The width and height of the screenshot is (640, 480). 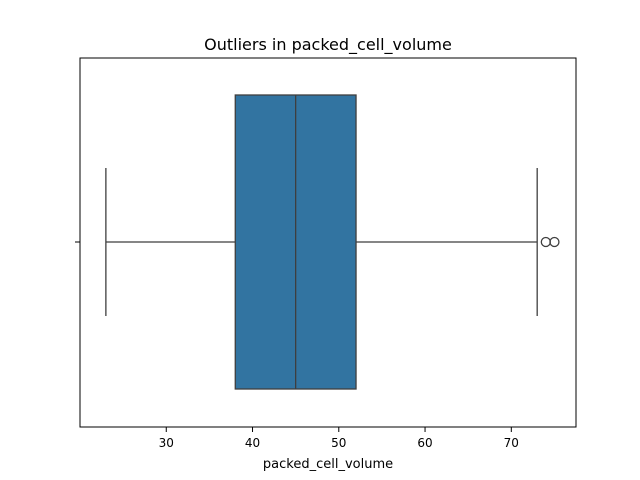 I want to click on x-tick-label: 30, so click(x=166, y=443).